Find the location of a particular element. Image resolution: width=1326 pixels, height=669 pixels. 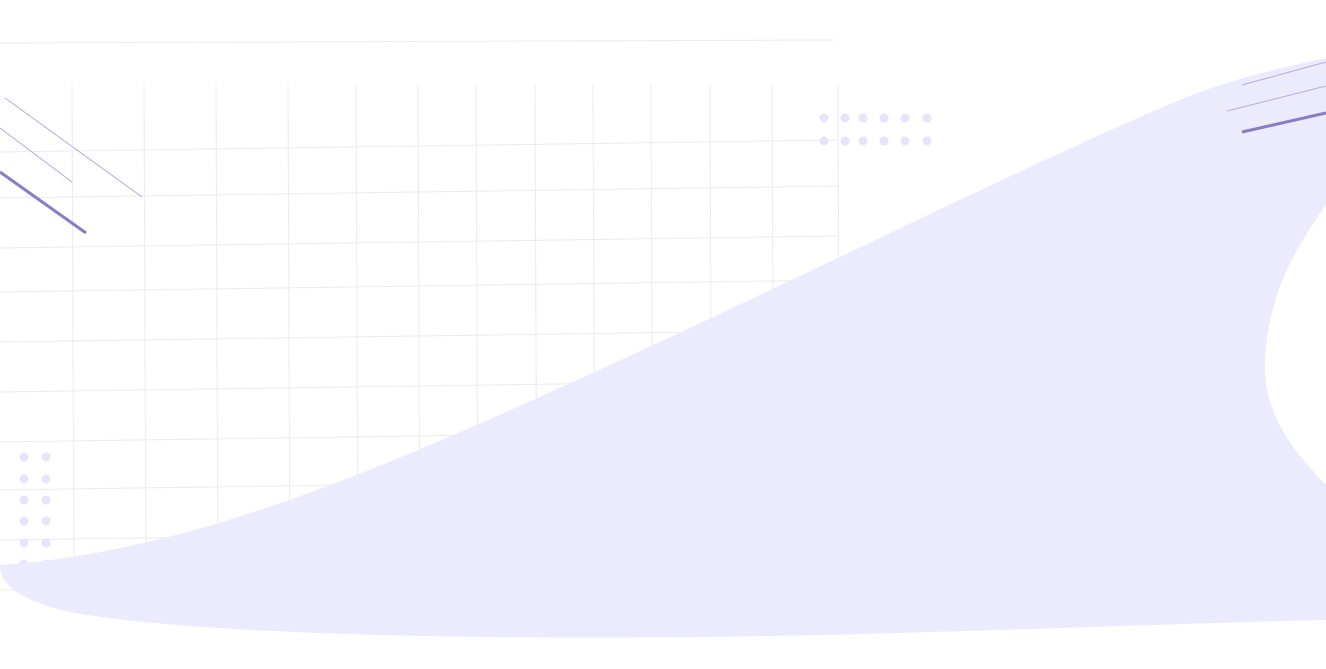

dot-cluster-left is located at coordinates (35, 510).